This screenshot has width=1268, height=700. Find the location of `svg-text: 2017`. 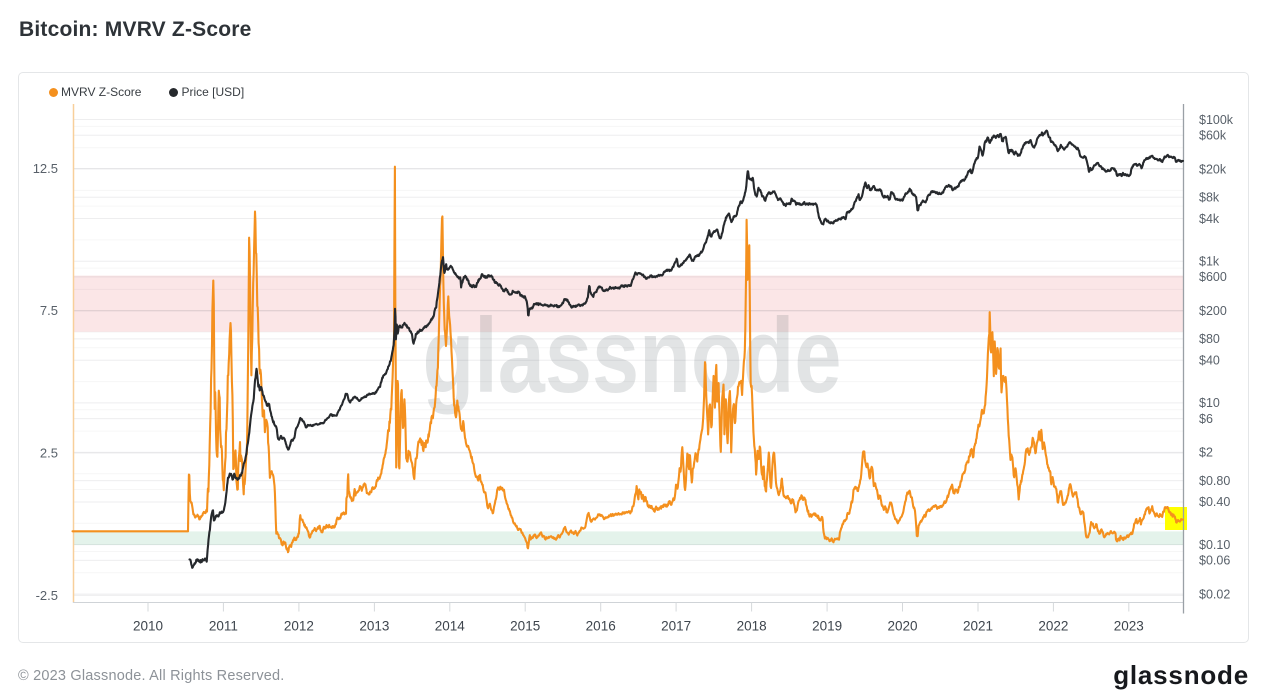

svg-text: 2017 is located at coordinates (676, 626).